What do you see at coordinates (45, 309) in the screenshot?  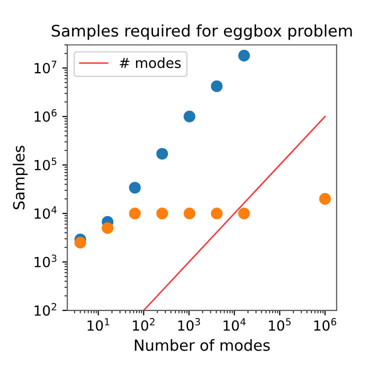 I see `y-tick-label: 10$^{2}$` at bounding box center [45, 309].